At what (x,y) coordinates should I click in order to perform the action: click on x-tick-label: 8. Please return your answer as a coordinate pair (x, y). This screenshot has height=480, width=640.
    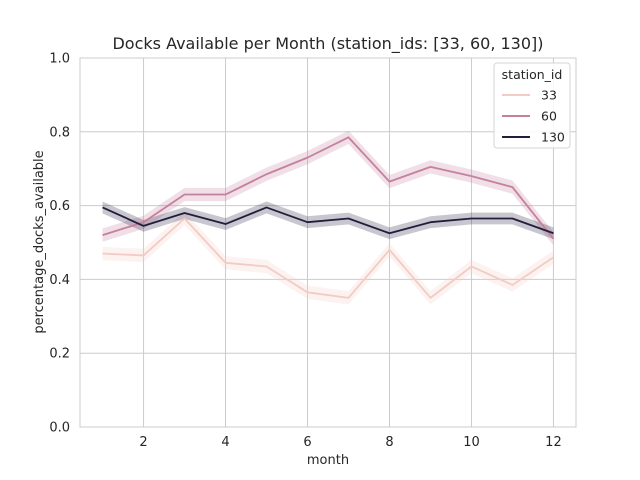
    Looking at the image, I should click on (389, 442).